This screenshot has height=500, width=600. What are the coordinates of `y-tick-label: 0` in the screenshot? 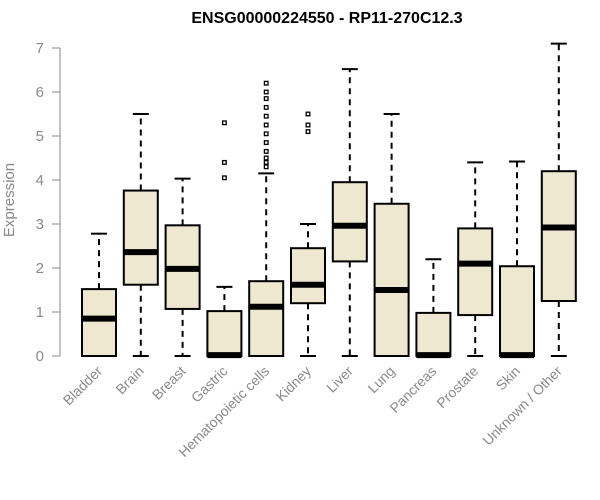 It's located at (40, 356).